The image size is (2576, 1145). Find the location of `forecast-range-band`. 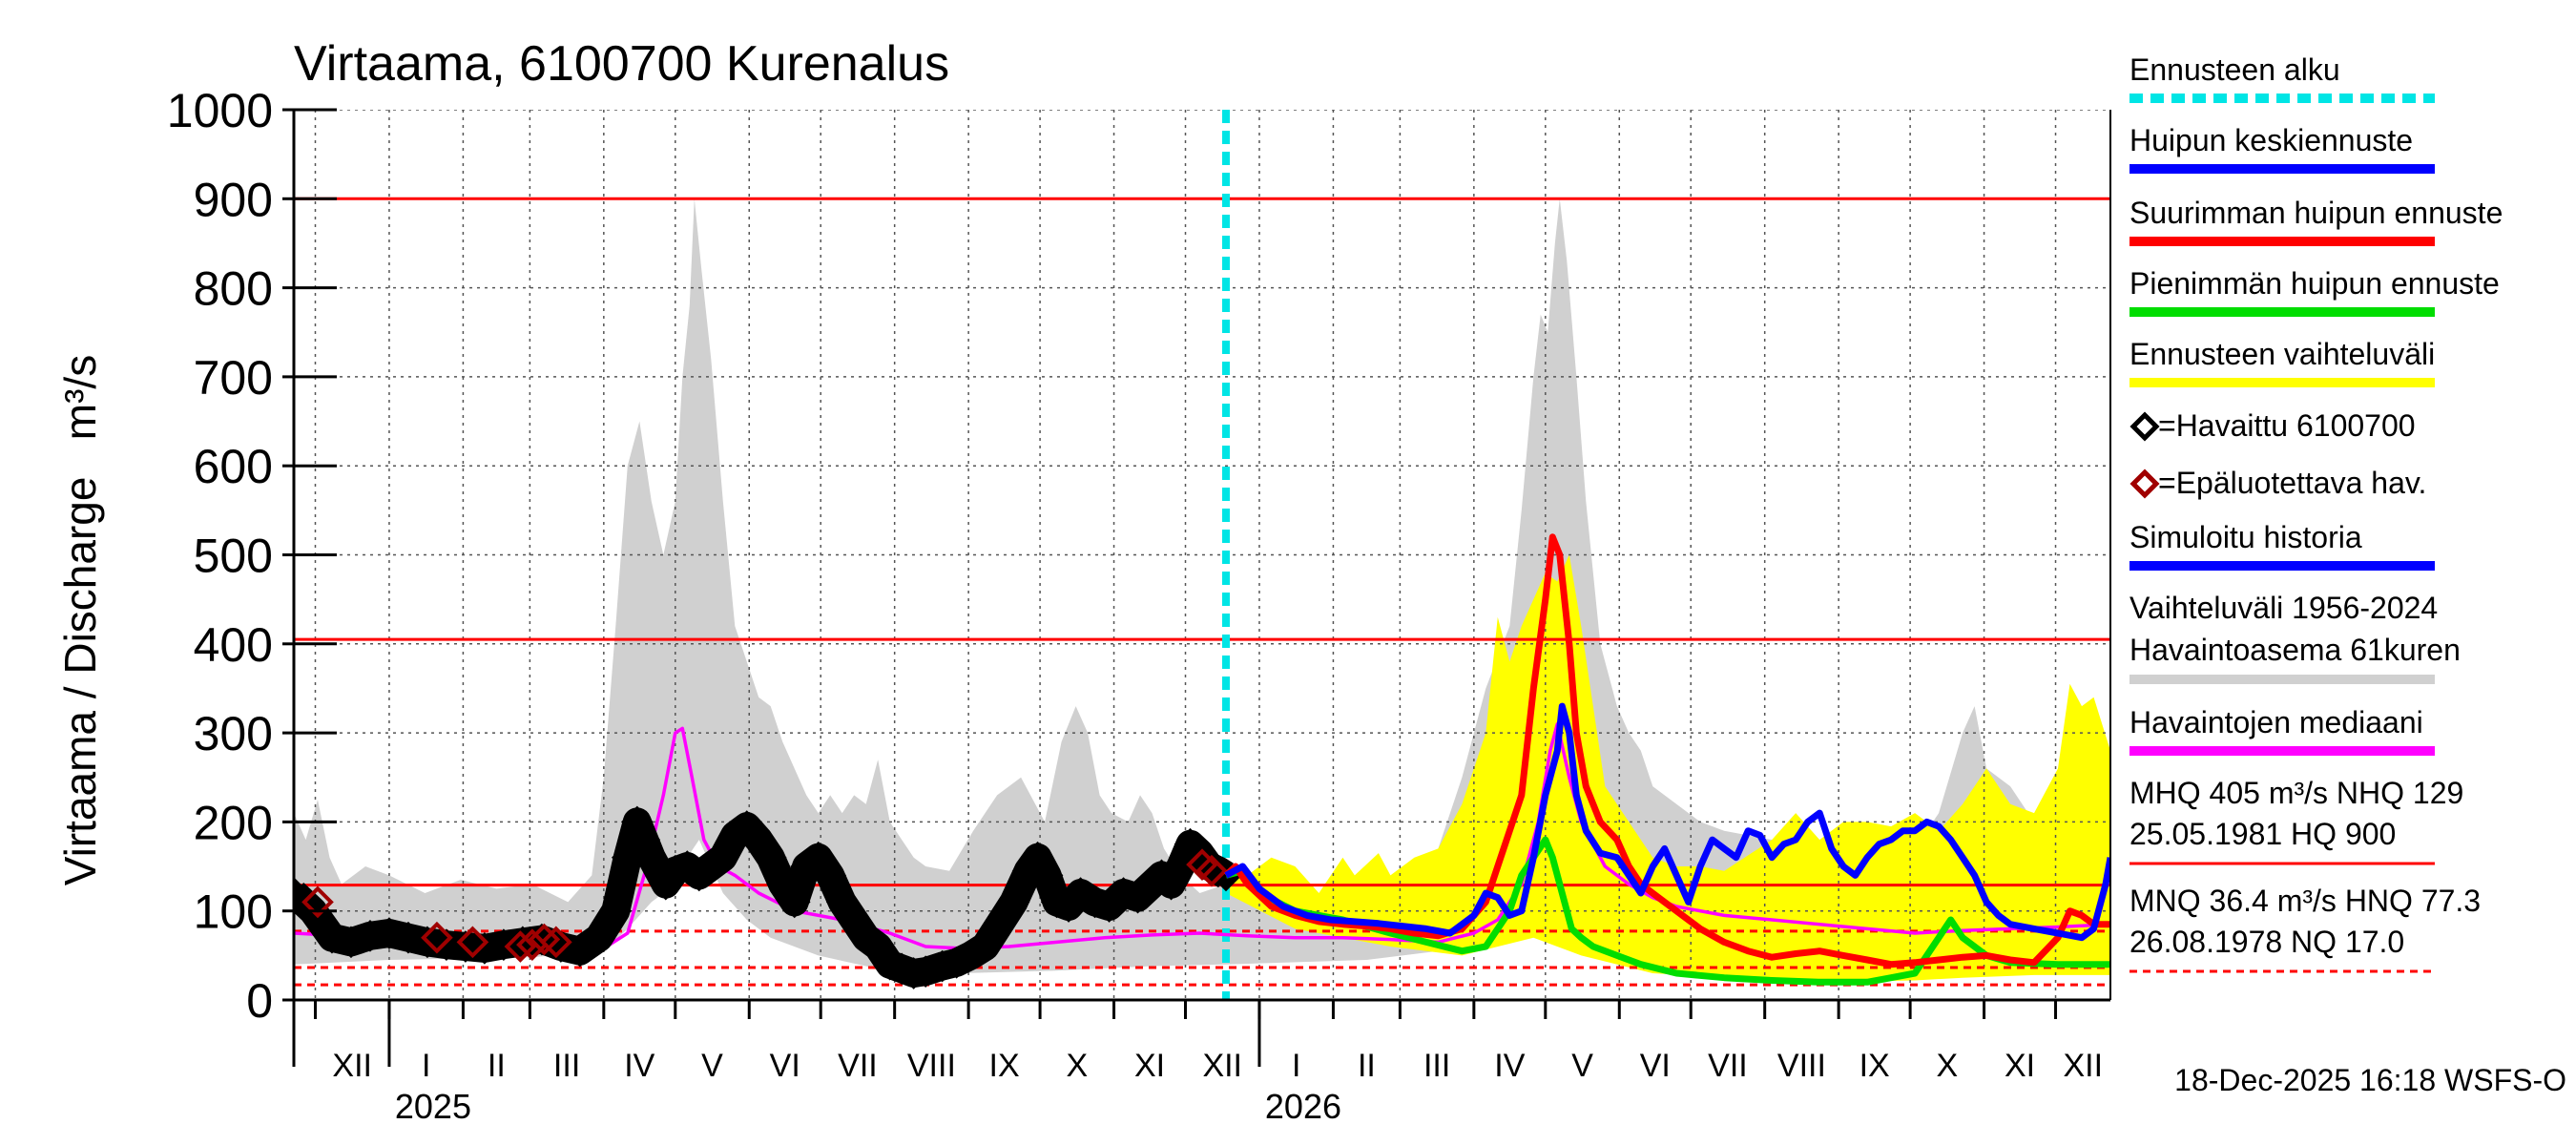

forecast-range-band is located at coordinates (1668, 769).